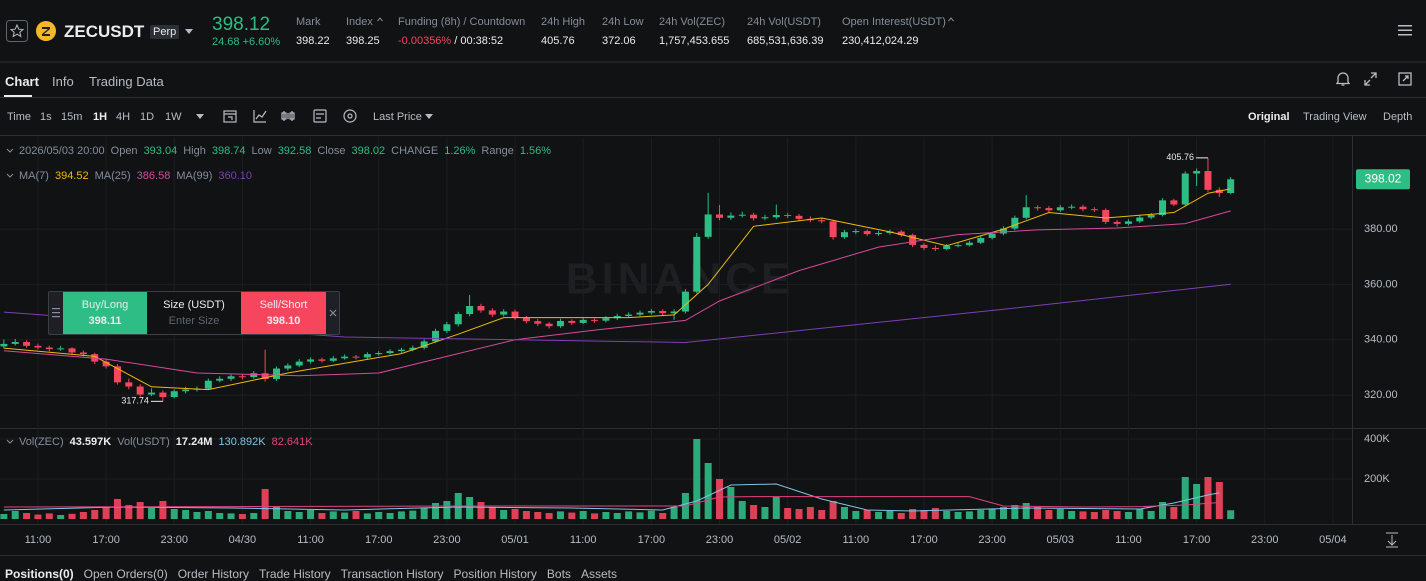 The height and width of the screenshot is (581, 1426). I want to click on bottom-tab: Transaction History, so click(392, 574).